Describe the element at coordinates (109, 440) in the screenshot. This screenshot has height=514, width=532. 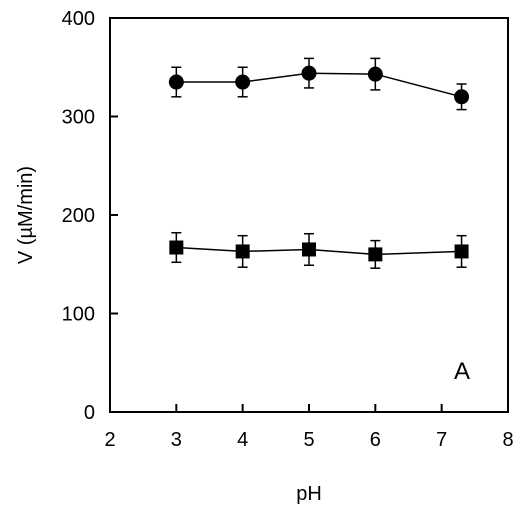
I see `x-tick-label: 2` at that location.